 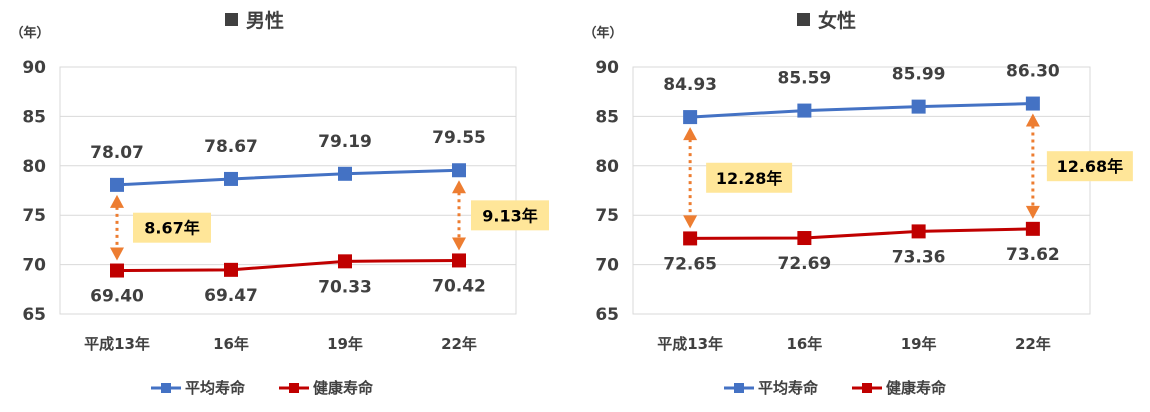 What do you see at coordinates (288, 160) in the screenshot?
I see `series-average-life: 78.07 78.67 79.19 79.55` at bounding box center [288, 160].